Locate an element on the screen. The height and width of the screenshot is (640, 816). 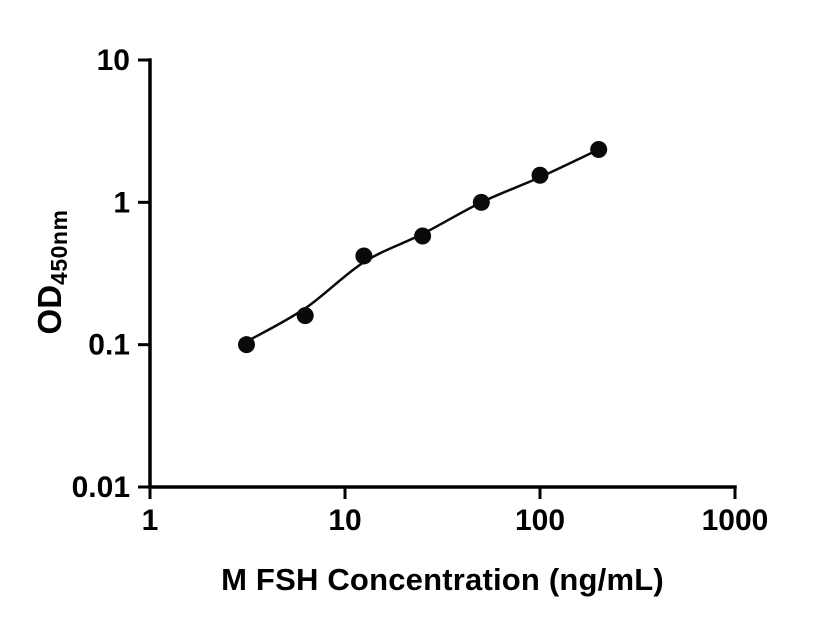
x-axis-tick-label: 10 is located at coordinates (344, 520).